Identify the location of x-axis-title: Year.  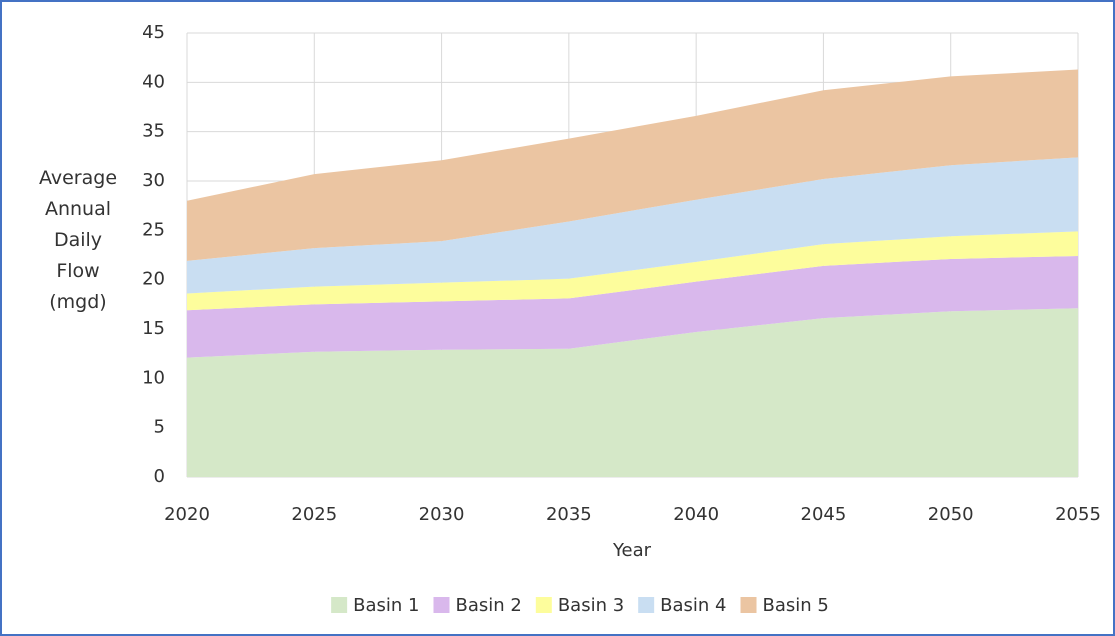
(632, 550).